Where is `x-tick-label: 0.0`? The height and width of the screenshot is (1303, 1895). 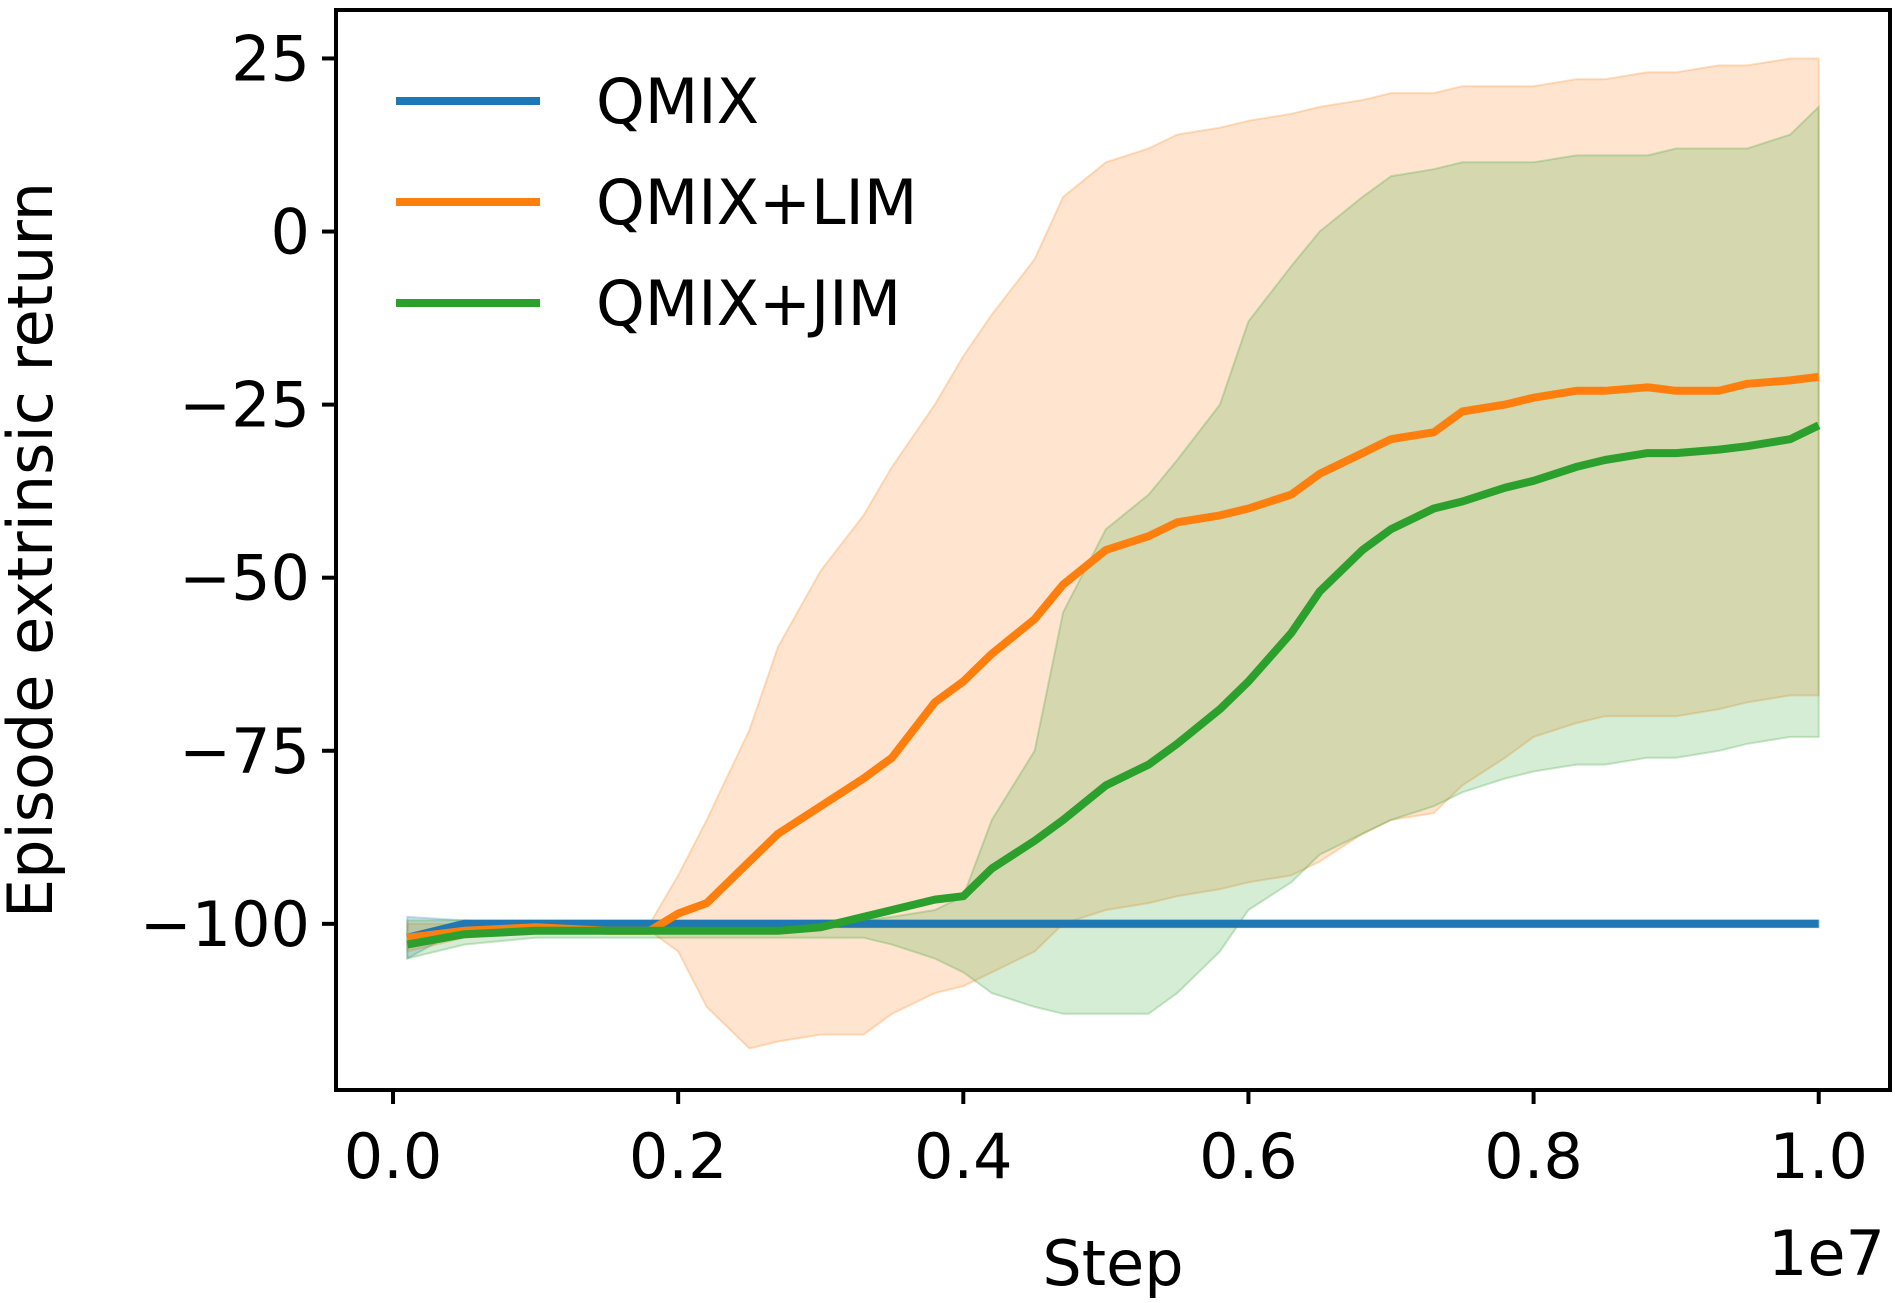
x-tick-label: 0.0 is located at coordinates (393, 1156).